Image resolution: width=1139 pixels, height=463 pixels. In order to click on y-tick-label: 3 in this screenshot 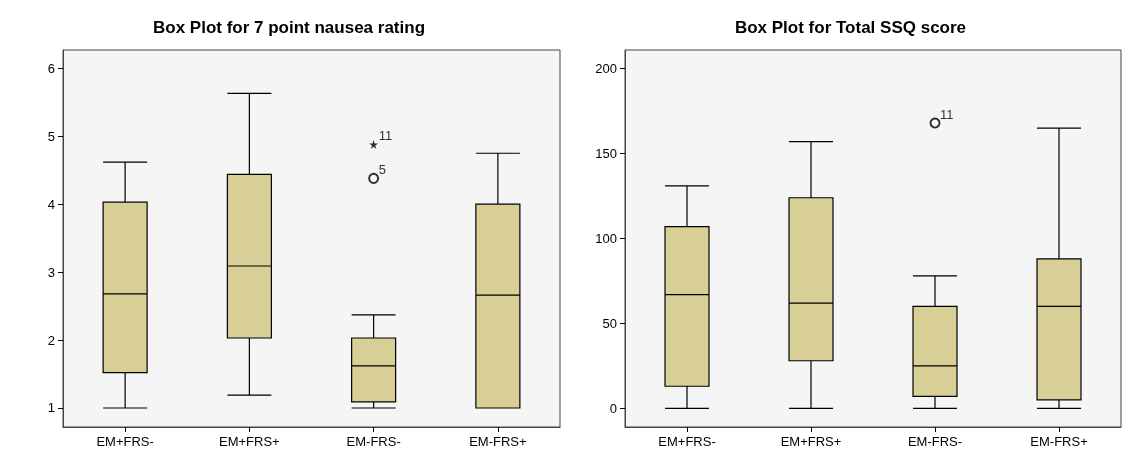, I will do `click(51, 272)`.